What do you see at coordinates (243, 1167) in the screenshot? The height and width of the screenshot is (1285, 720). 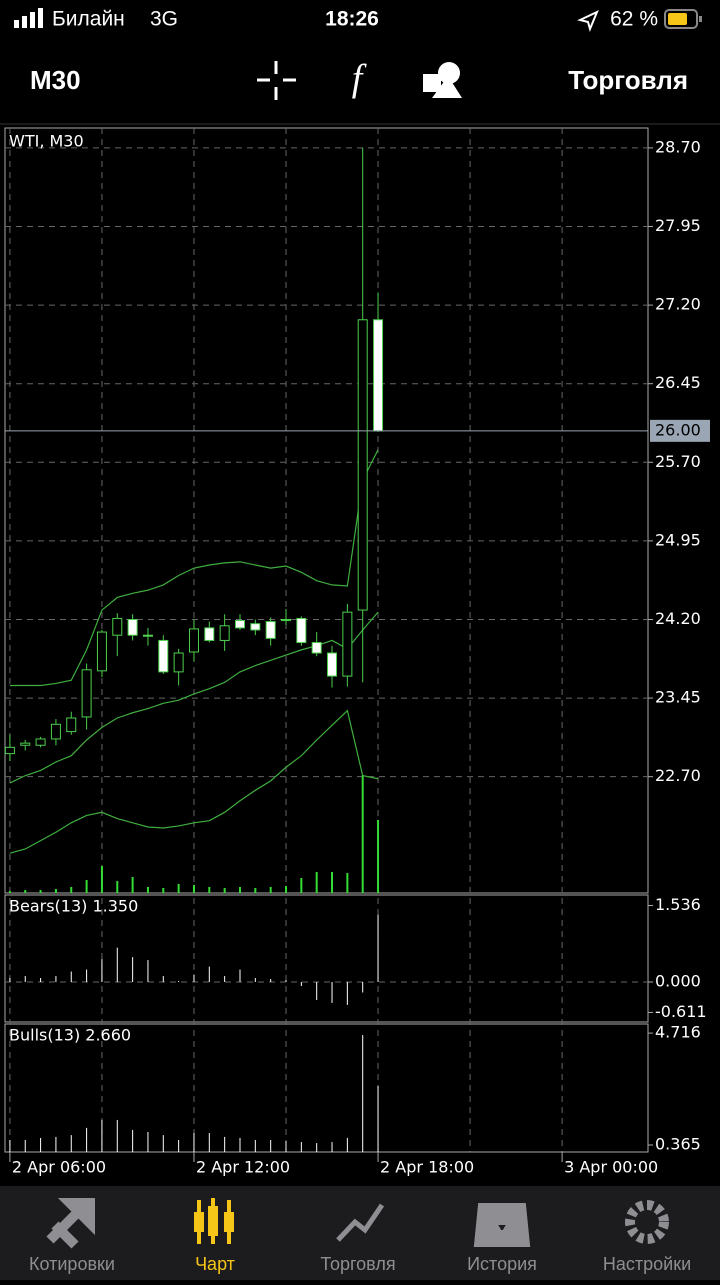 I see `x-tick-label: 2 Apr 12:00` at bounding box center [243, 1167].